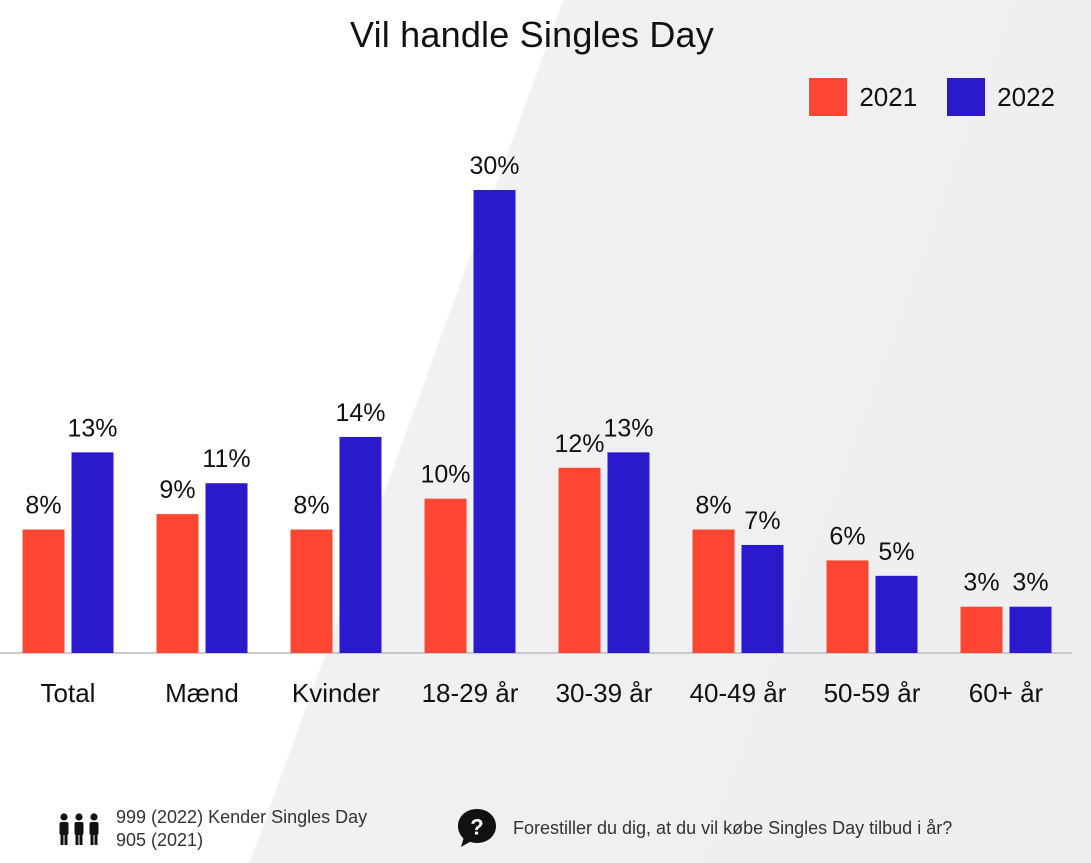 The height and width of the screenshot is (863, 1091). What do you see at coordinates (1030, 583) in the screenshot?
I see `data-label-2022-60-r: 3%` at bounding box center [1030, 583].